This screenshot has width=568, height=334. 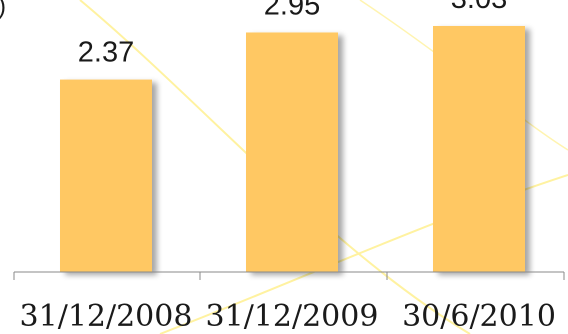 I want to click on x-tick-label-2: 31/12/2009, so click(x=292, y=316).